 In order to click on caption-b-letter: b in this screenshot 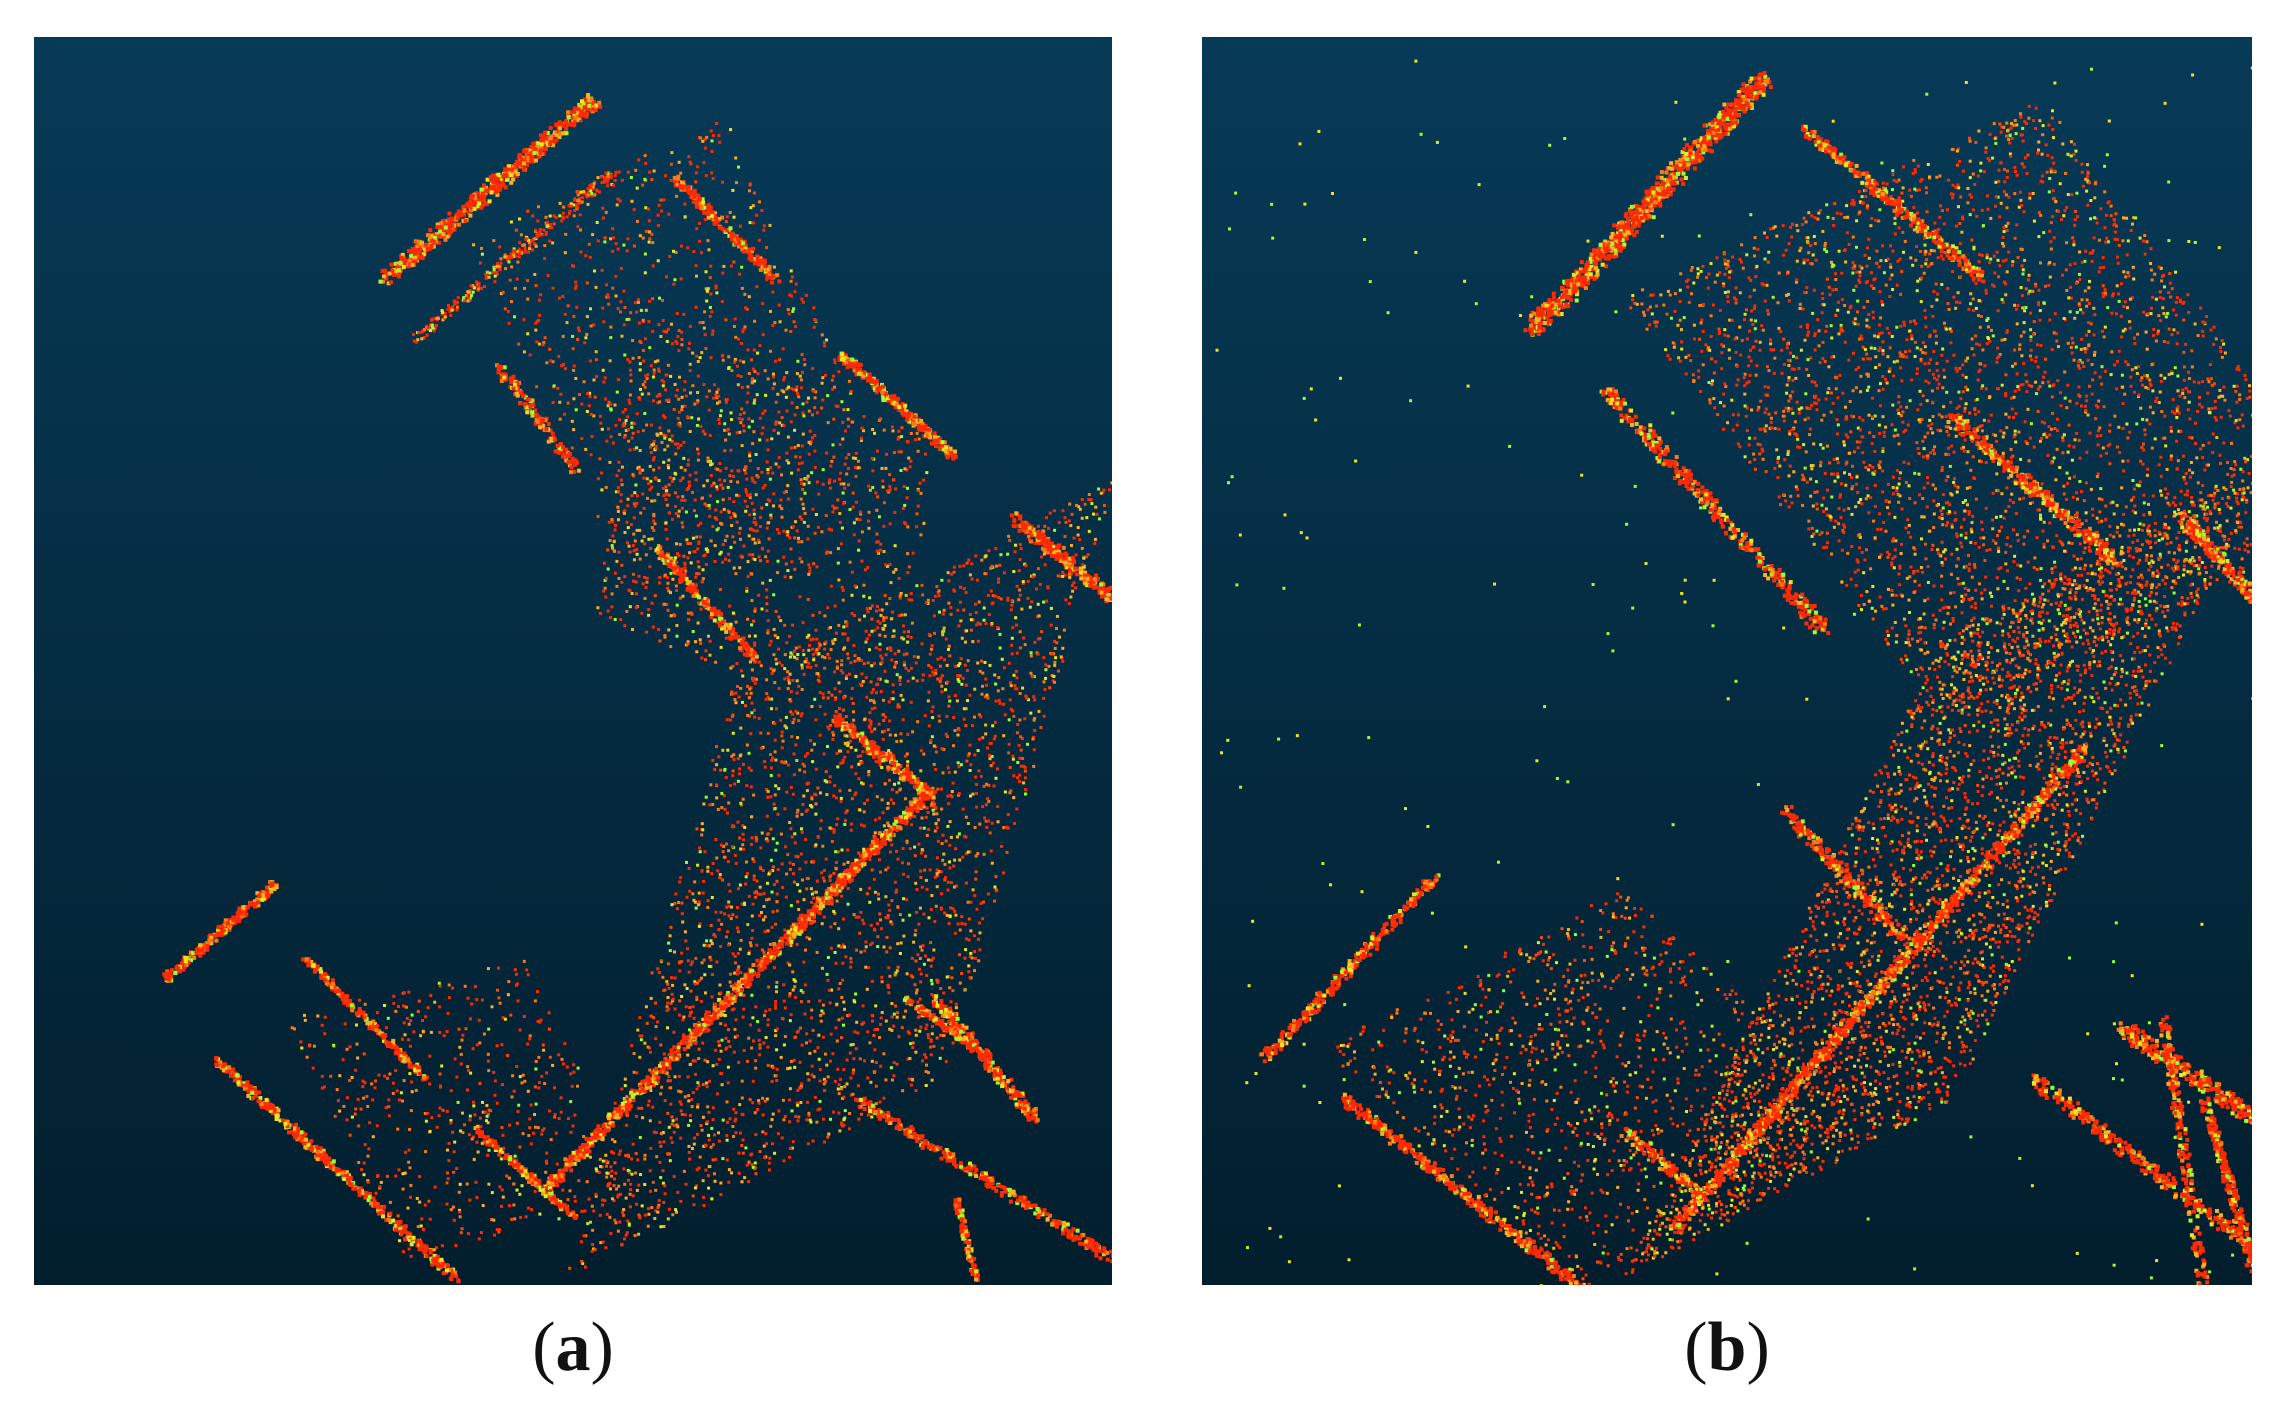, I will do `click(1727, 1347)`.